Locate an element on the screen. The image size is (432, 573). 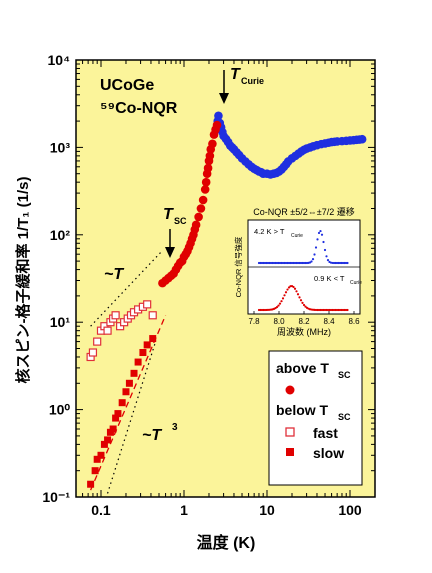
legend-above-title: above T is located at coordinates (302, 368).